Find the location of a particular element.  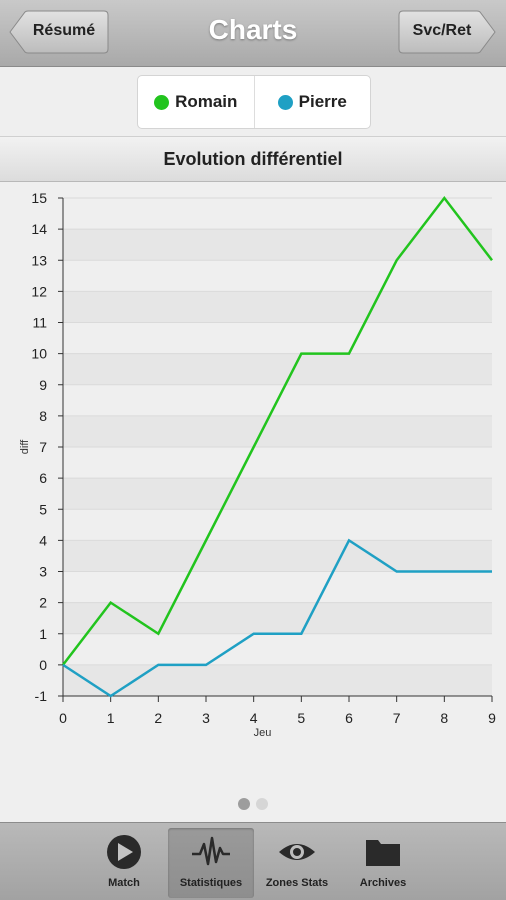

legend-label-romain: Romain is located at coordinates (206, 101).